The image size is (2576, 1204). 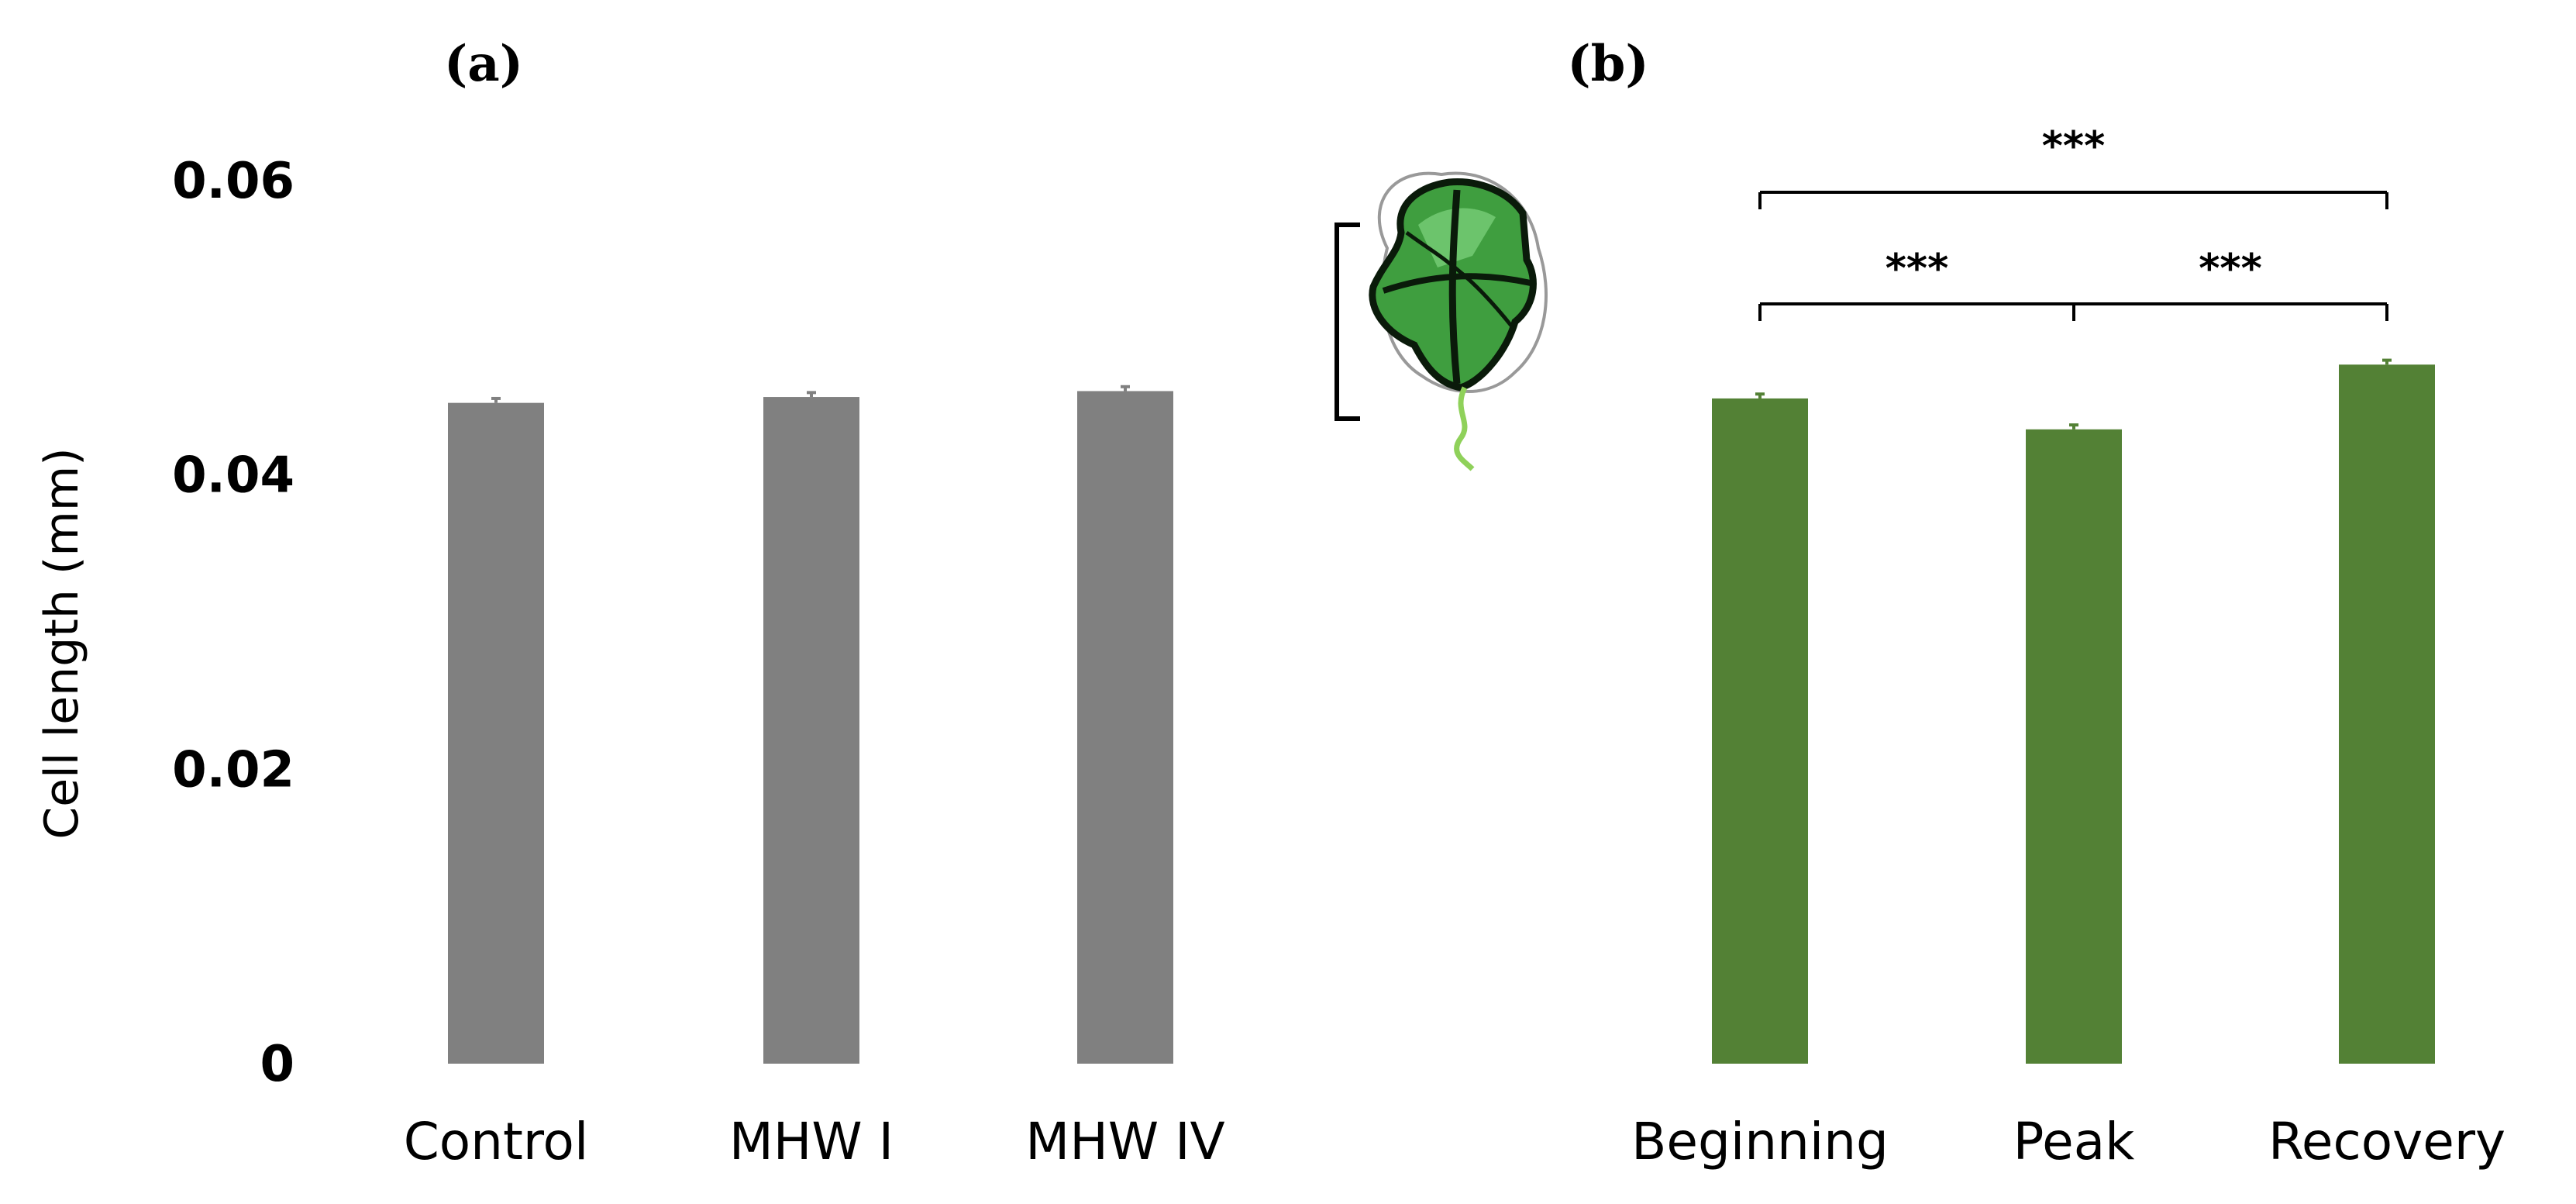 I want to click on significance-brackets: *** *** ***, so click(x=2073, y=222).